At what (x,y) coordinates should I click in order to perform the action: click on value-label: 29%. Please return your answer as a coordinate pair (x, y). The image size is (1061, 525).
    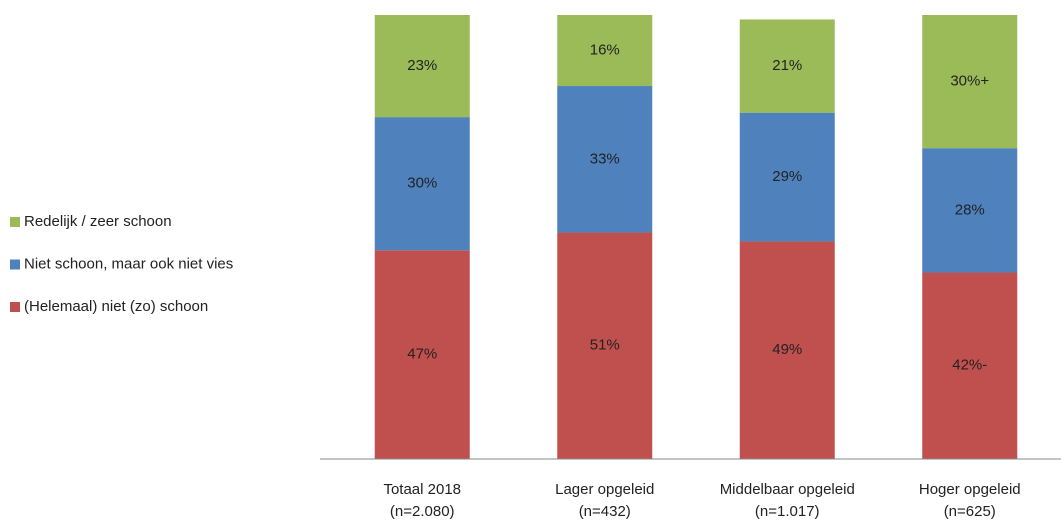
    Looking at the image, I should click on (787, 176).